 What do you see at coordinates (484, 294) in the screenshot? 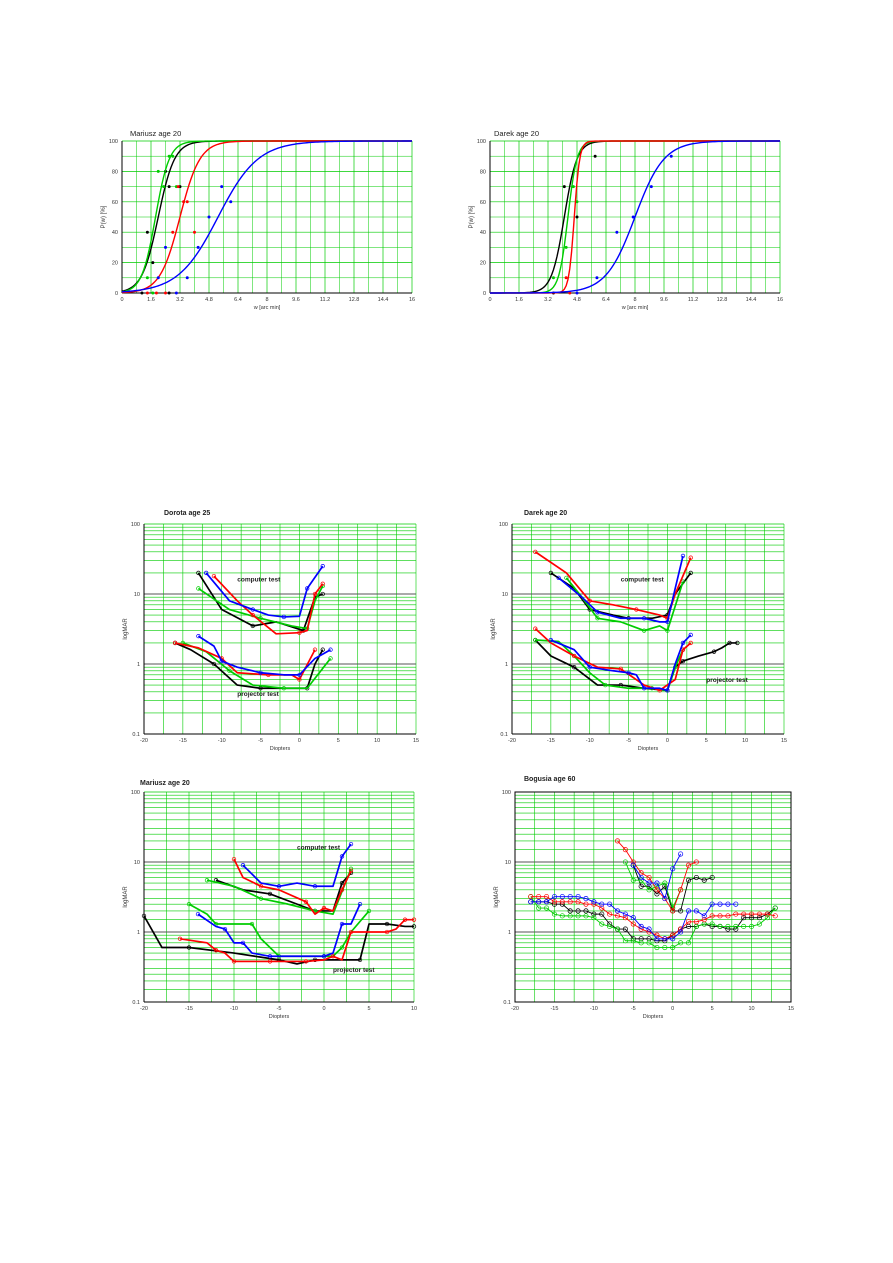
I see `y-tick-label: 0` at bounding box center [484, 294].